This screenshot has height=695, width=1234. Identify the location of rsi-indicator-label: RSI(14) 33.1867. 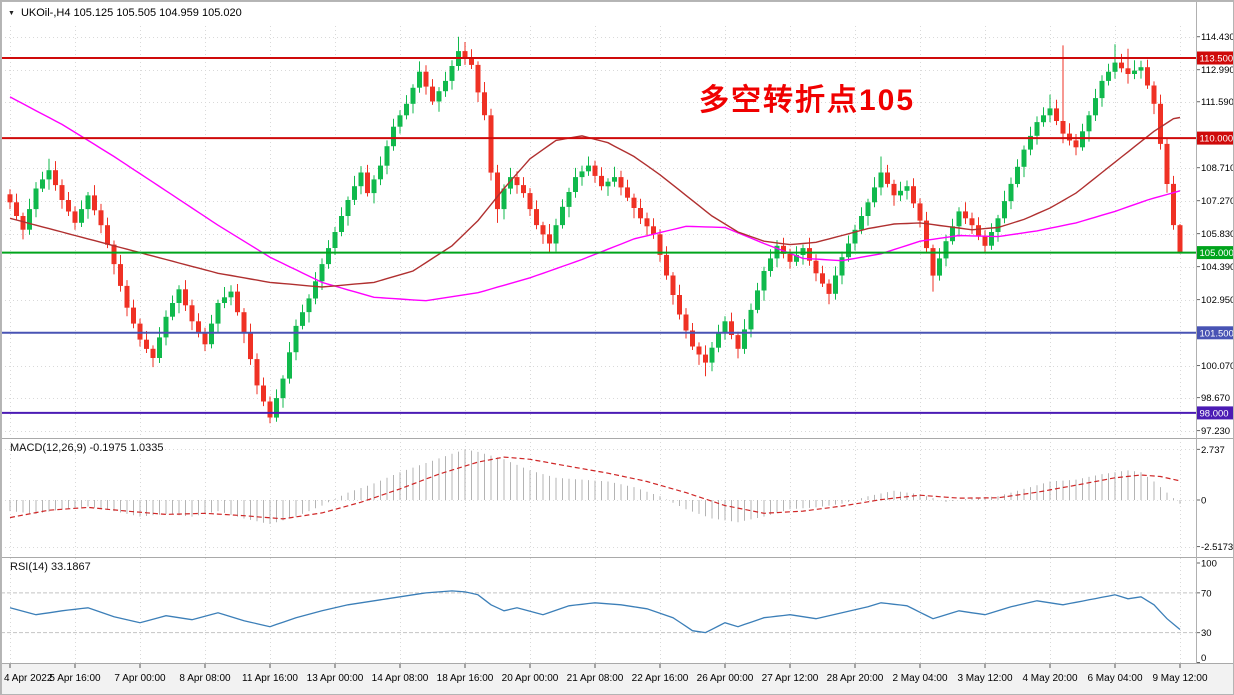
(50, 567).